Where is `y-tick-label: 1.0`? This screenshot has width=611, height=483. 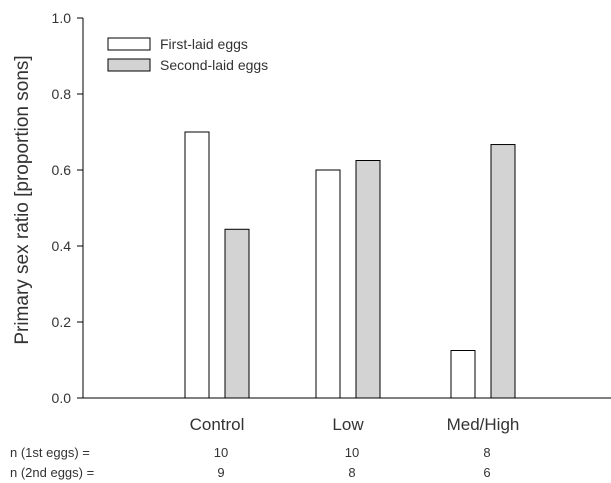 y-tick-label: 1.0 is located at coordinates (62, 18).